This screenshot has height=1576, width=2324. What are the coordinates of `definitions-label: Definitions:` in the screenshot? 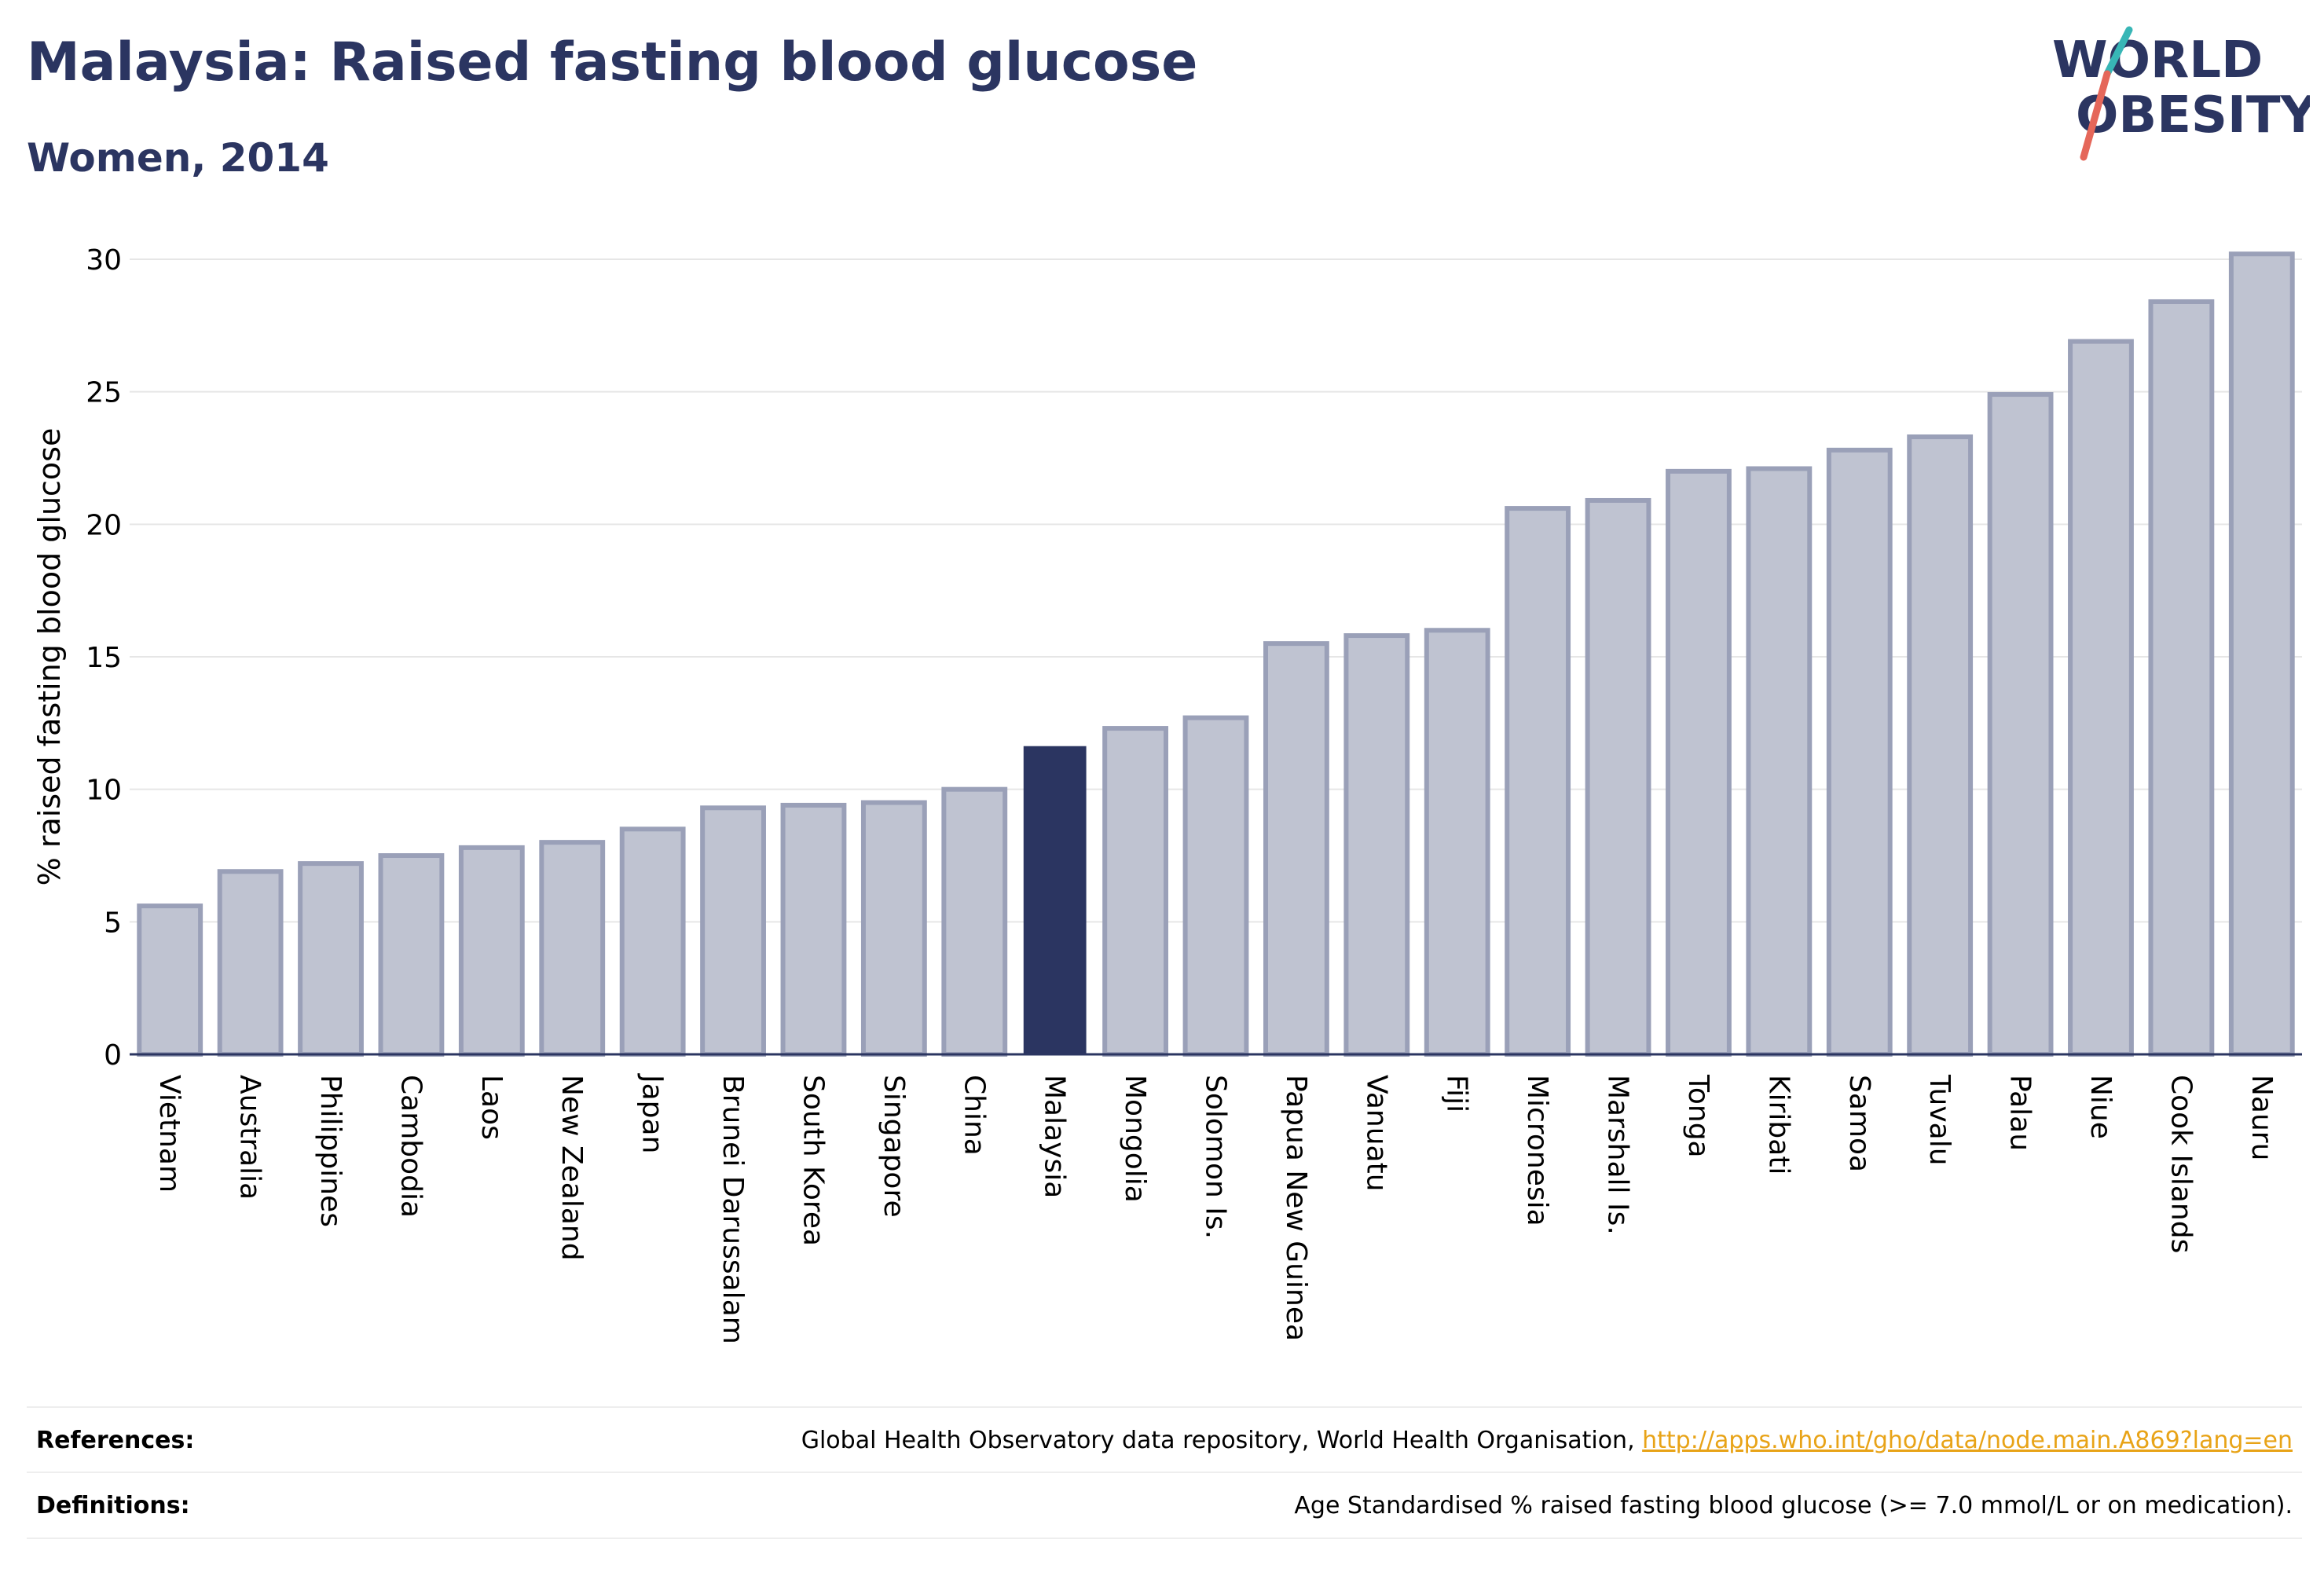 It's located at (113, 1505).